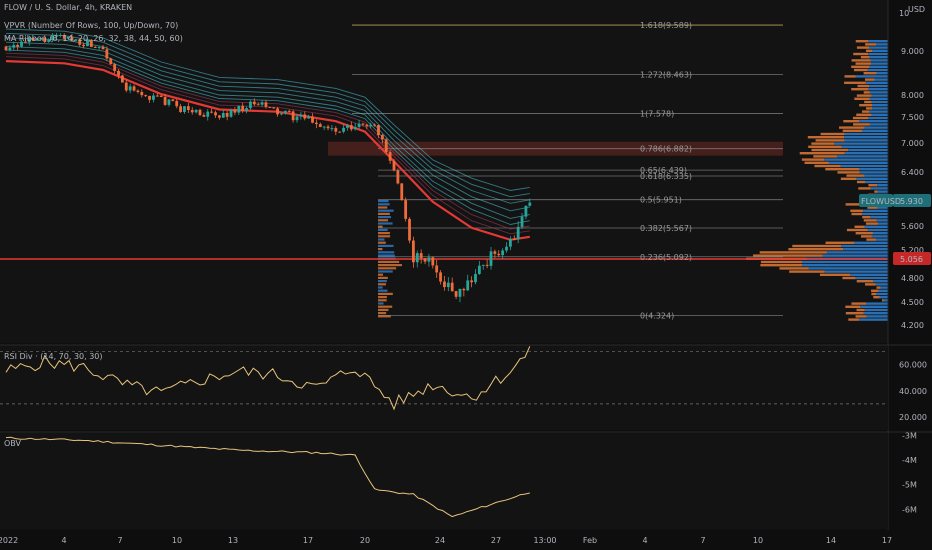  I want to click on vpvr-legend: VPVR (Number Of Rows, 100, Up/Down, 70), so click(91, 25).